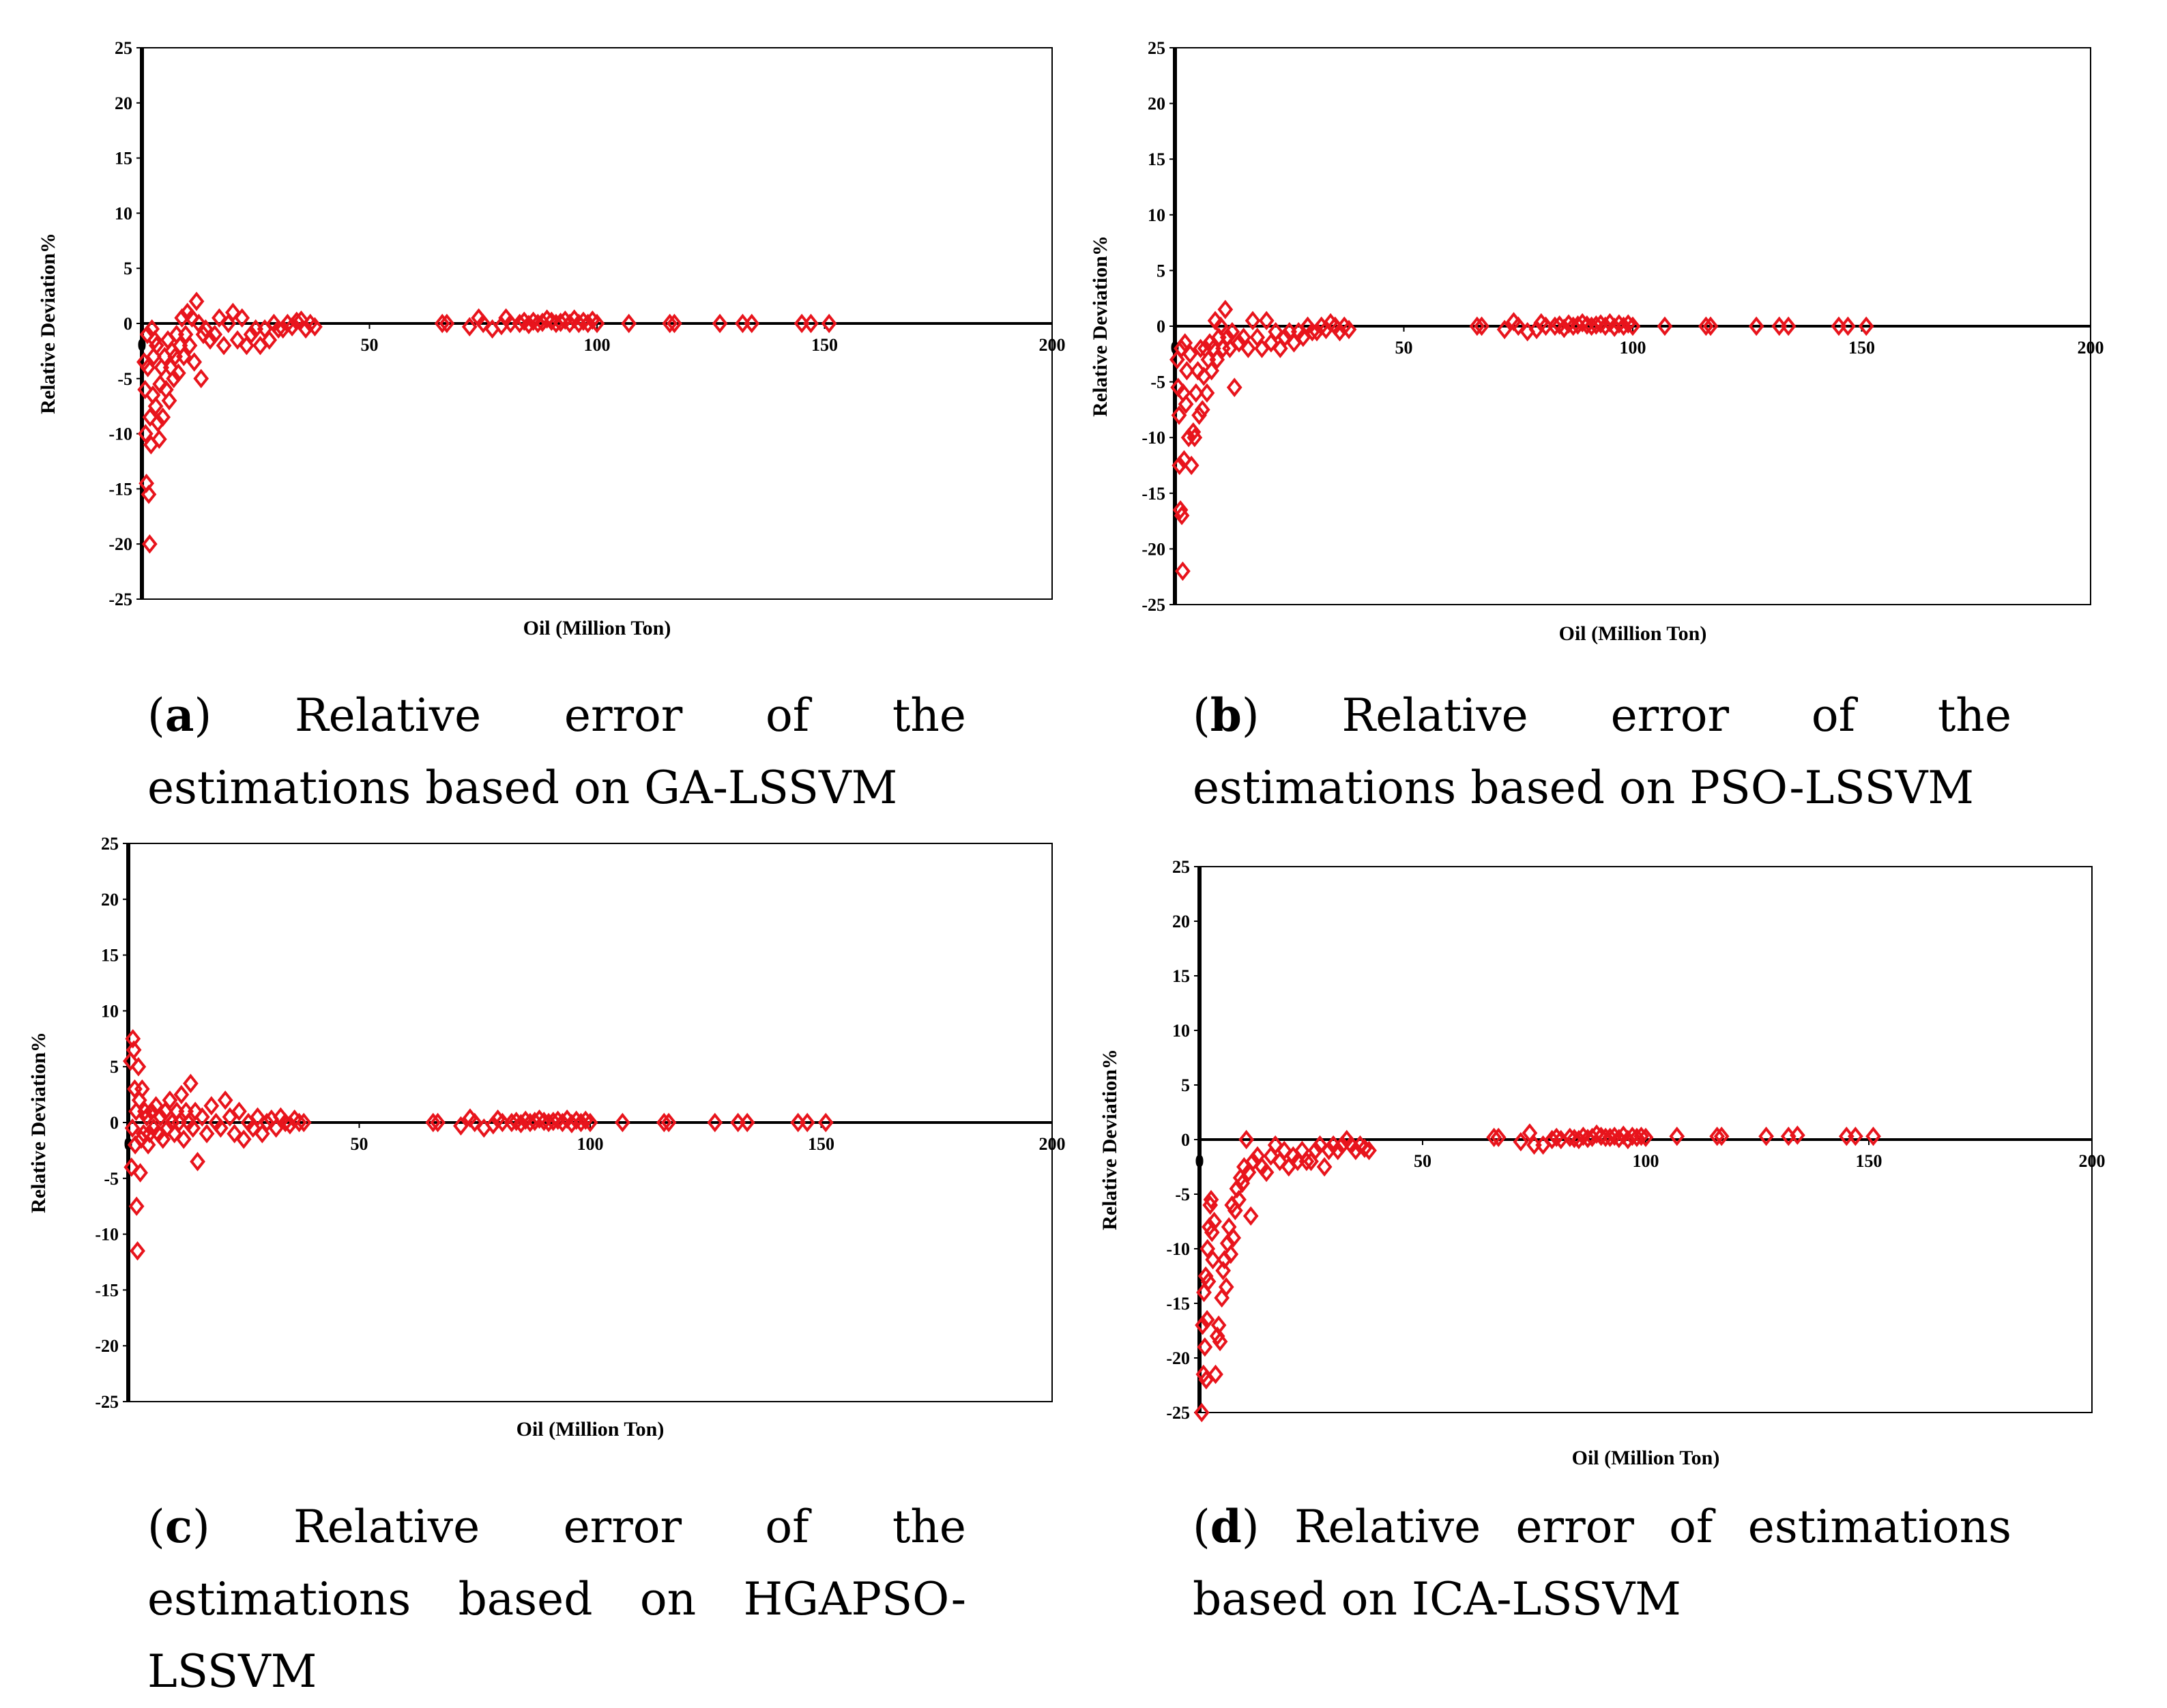 This screenshot has width=2167, height=1708. Describe the element at coordinates (123, 48) in the screenshot. I see `y-tick-label: 25` at that location.